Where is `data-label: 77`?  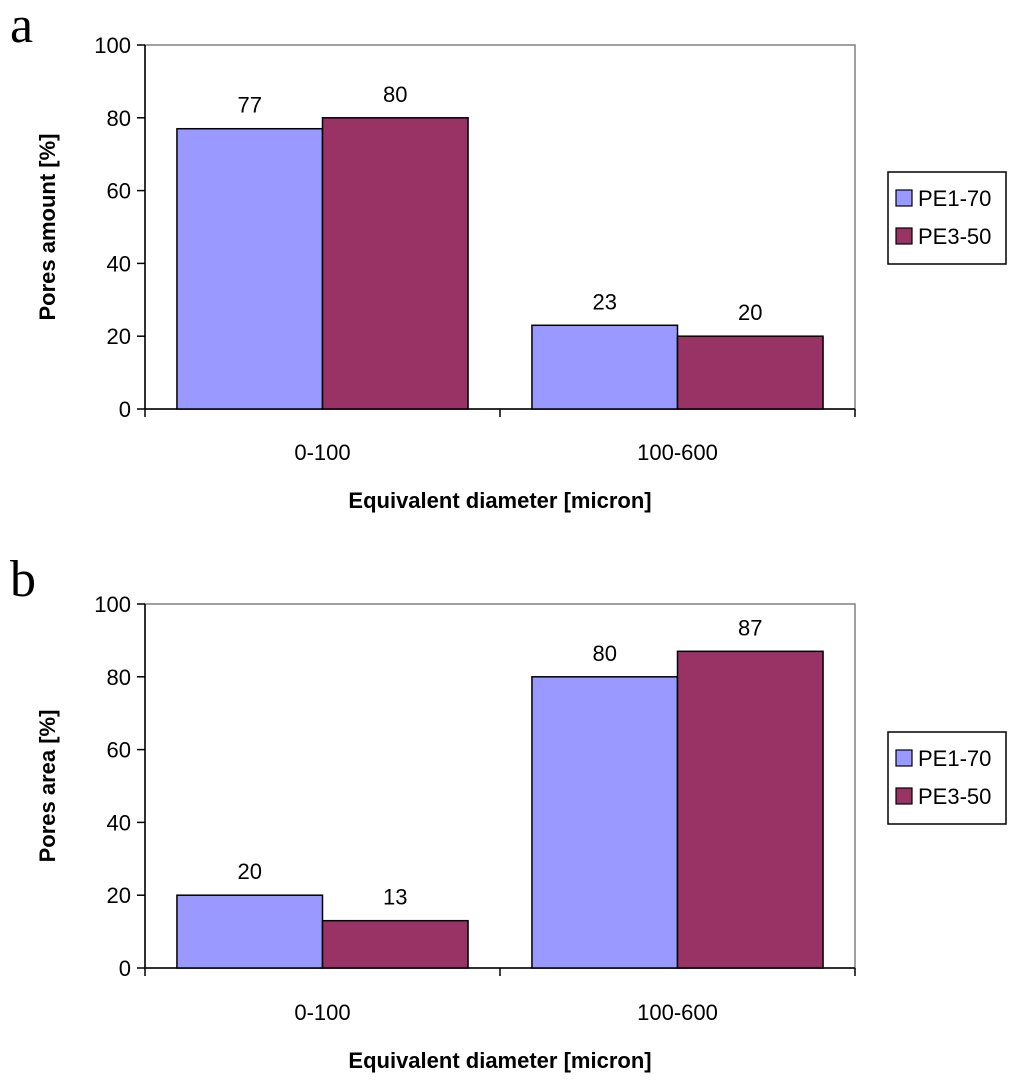 data-label: 77 is located at coordinates (249, 105).